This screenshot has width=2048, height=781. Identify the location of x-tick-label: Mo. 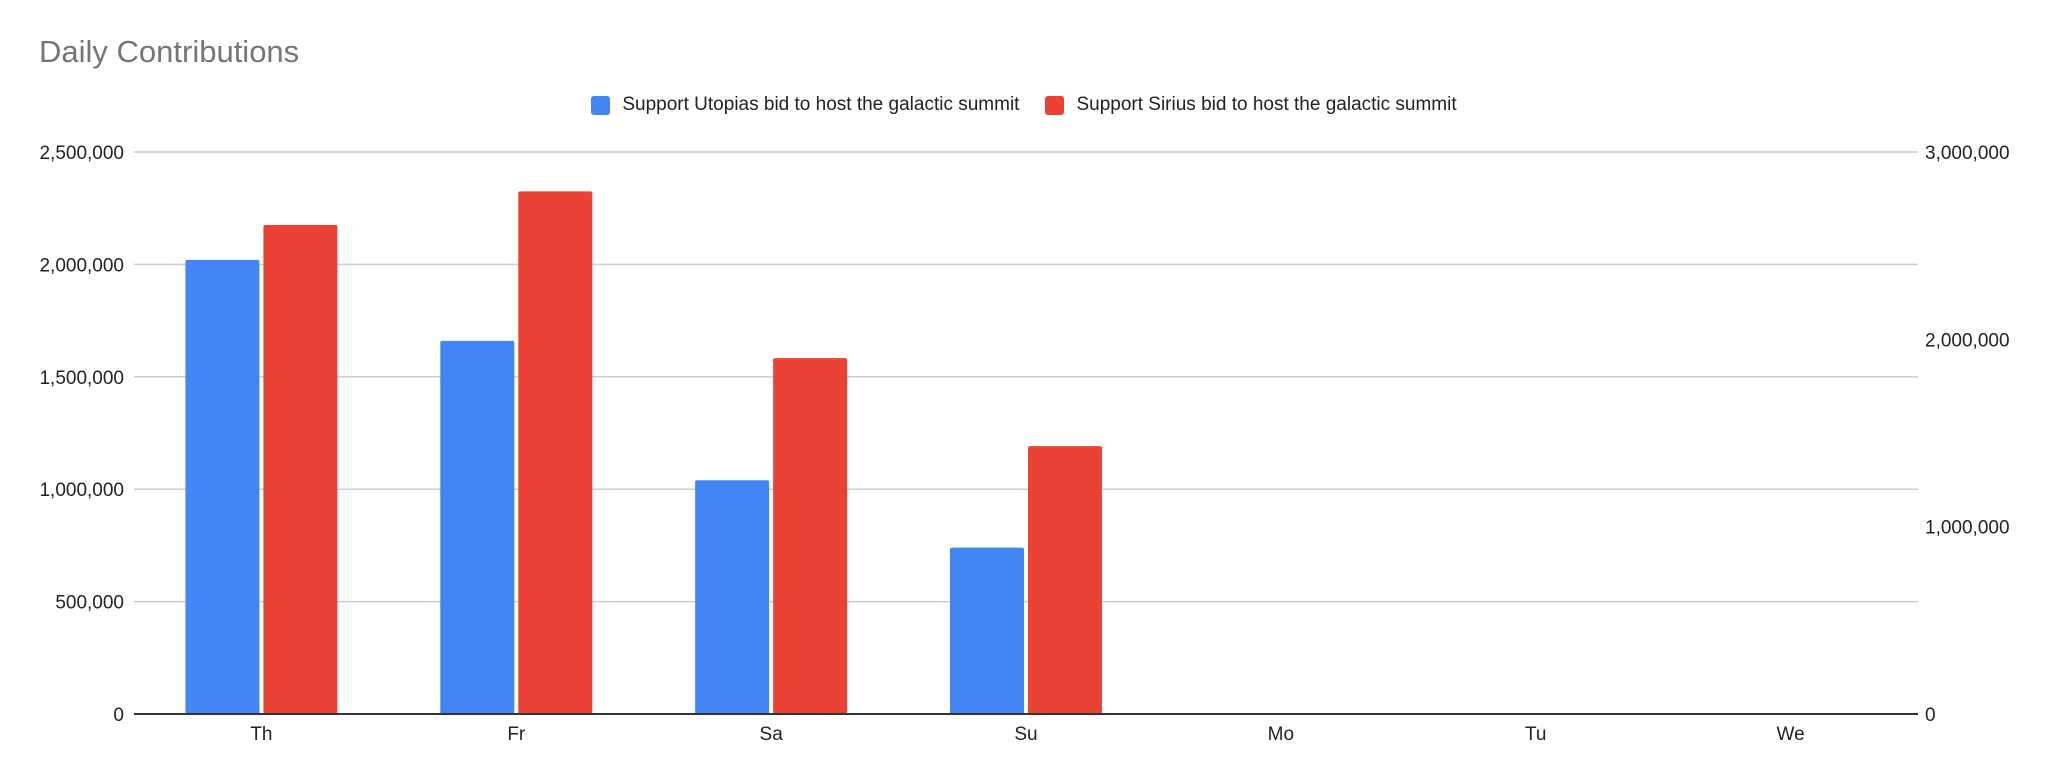
(1281, 734).